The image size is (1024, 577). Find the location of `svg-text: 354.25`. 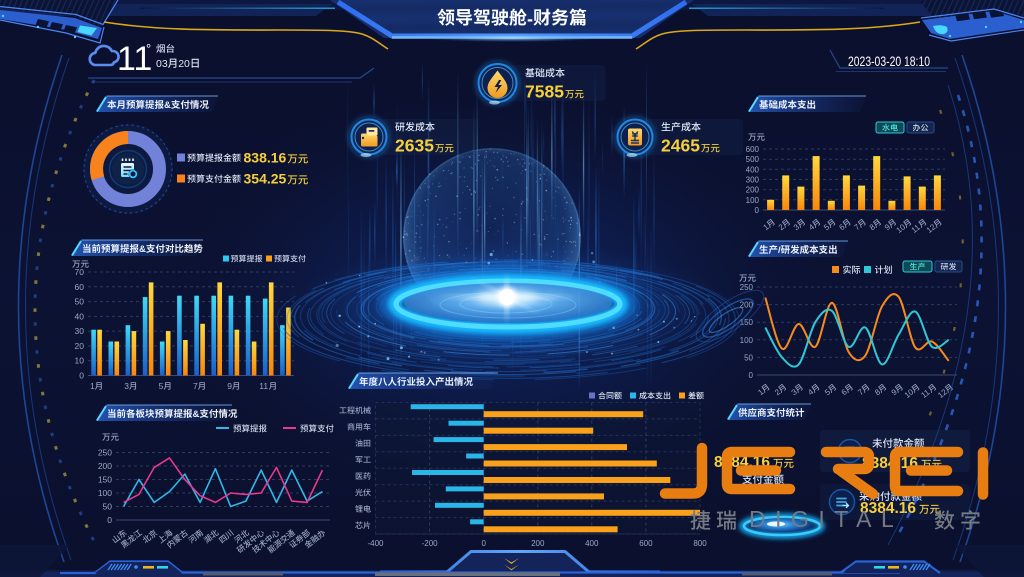

svg-text: 354.25 is located at coordinates (265, 179).